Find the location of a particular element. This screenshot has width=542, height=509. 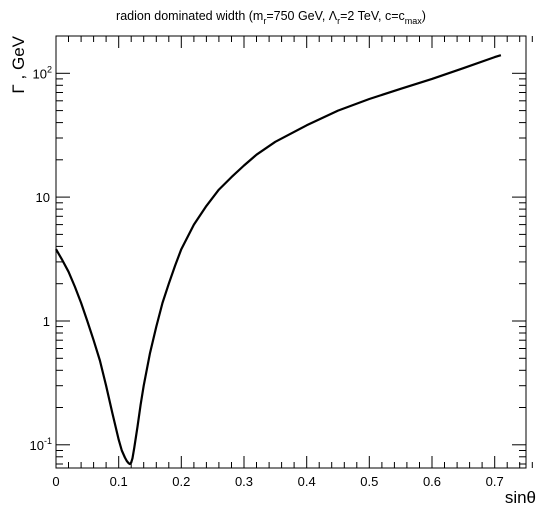

x-tick-label: 0.6 is located at coordinates (432, 481).